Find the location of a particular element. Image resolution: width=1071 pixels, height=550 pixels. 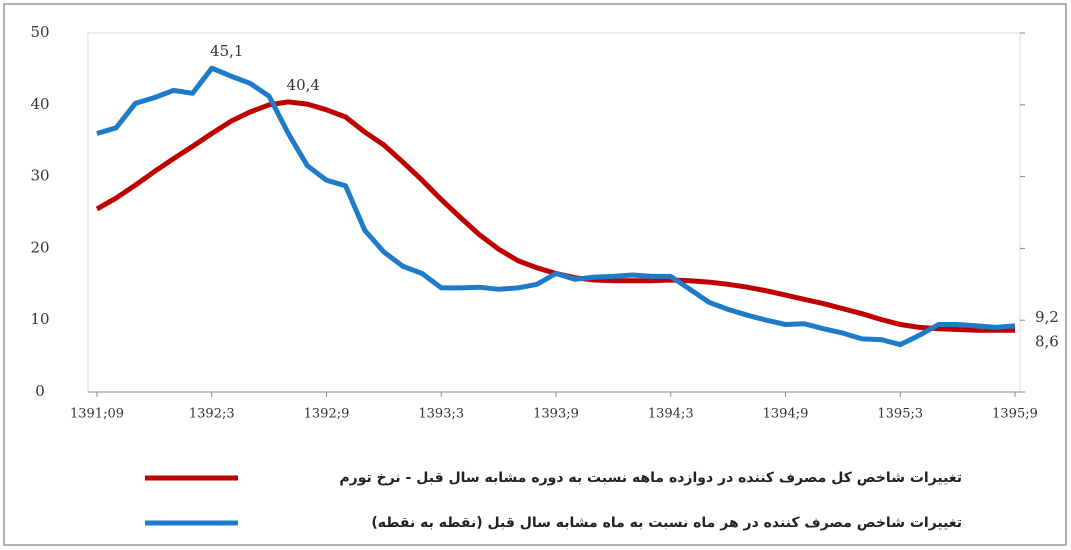

y-tick-label: 50 is located at coordinates (39, 32).